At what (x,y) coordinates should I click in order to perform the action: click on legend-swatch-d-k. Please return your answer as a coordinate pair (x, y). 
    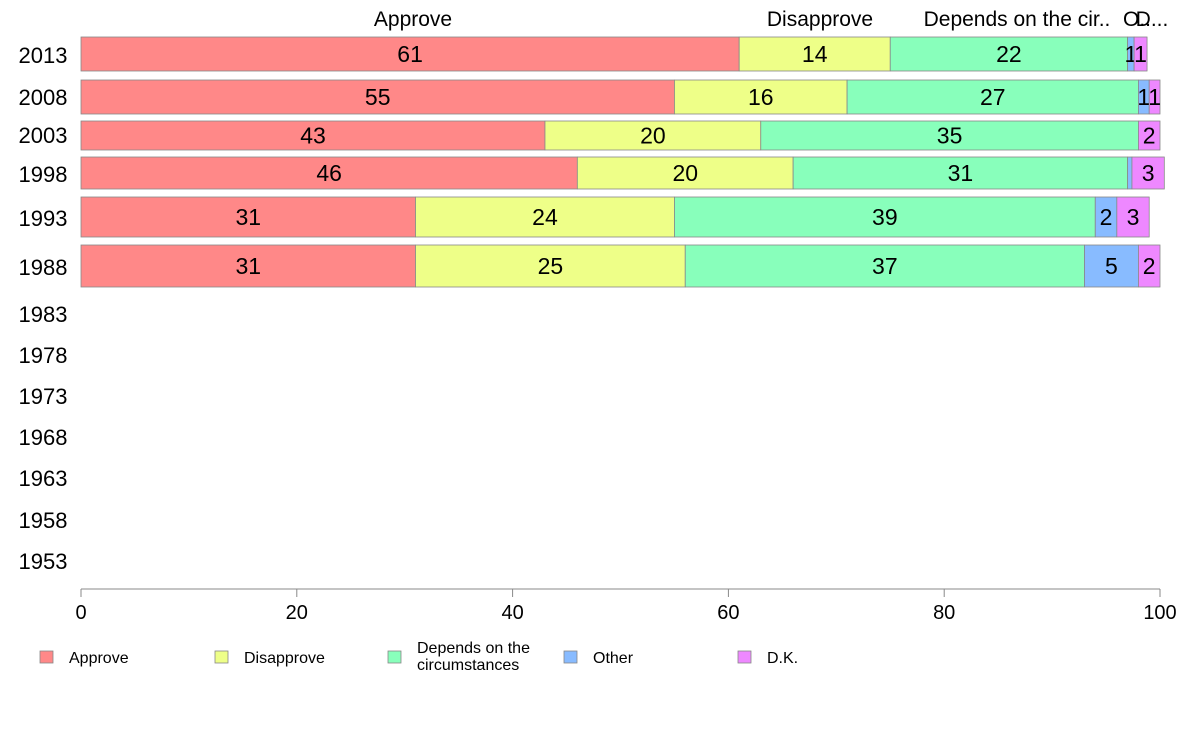
    Looking at the image, I should click on (744, 657).